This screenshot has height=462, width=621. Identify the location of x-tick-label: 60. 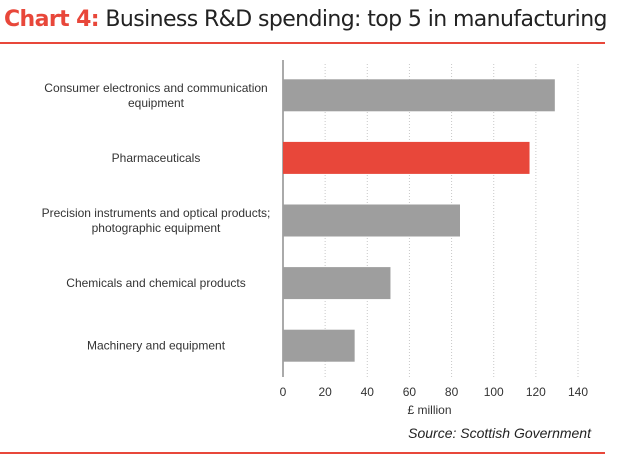
(410, 392).